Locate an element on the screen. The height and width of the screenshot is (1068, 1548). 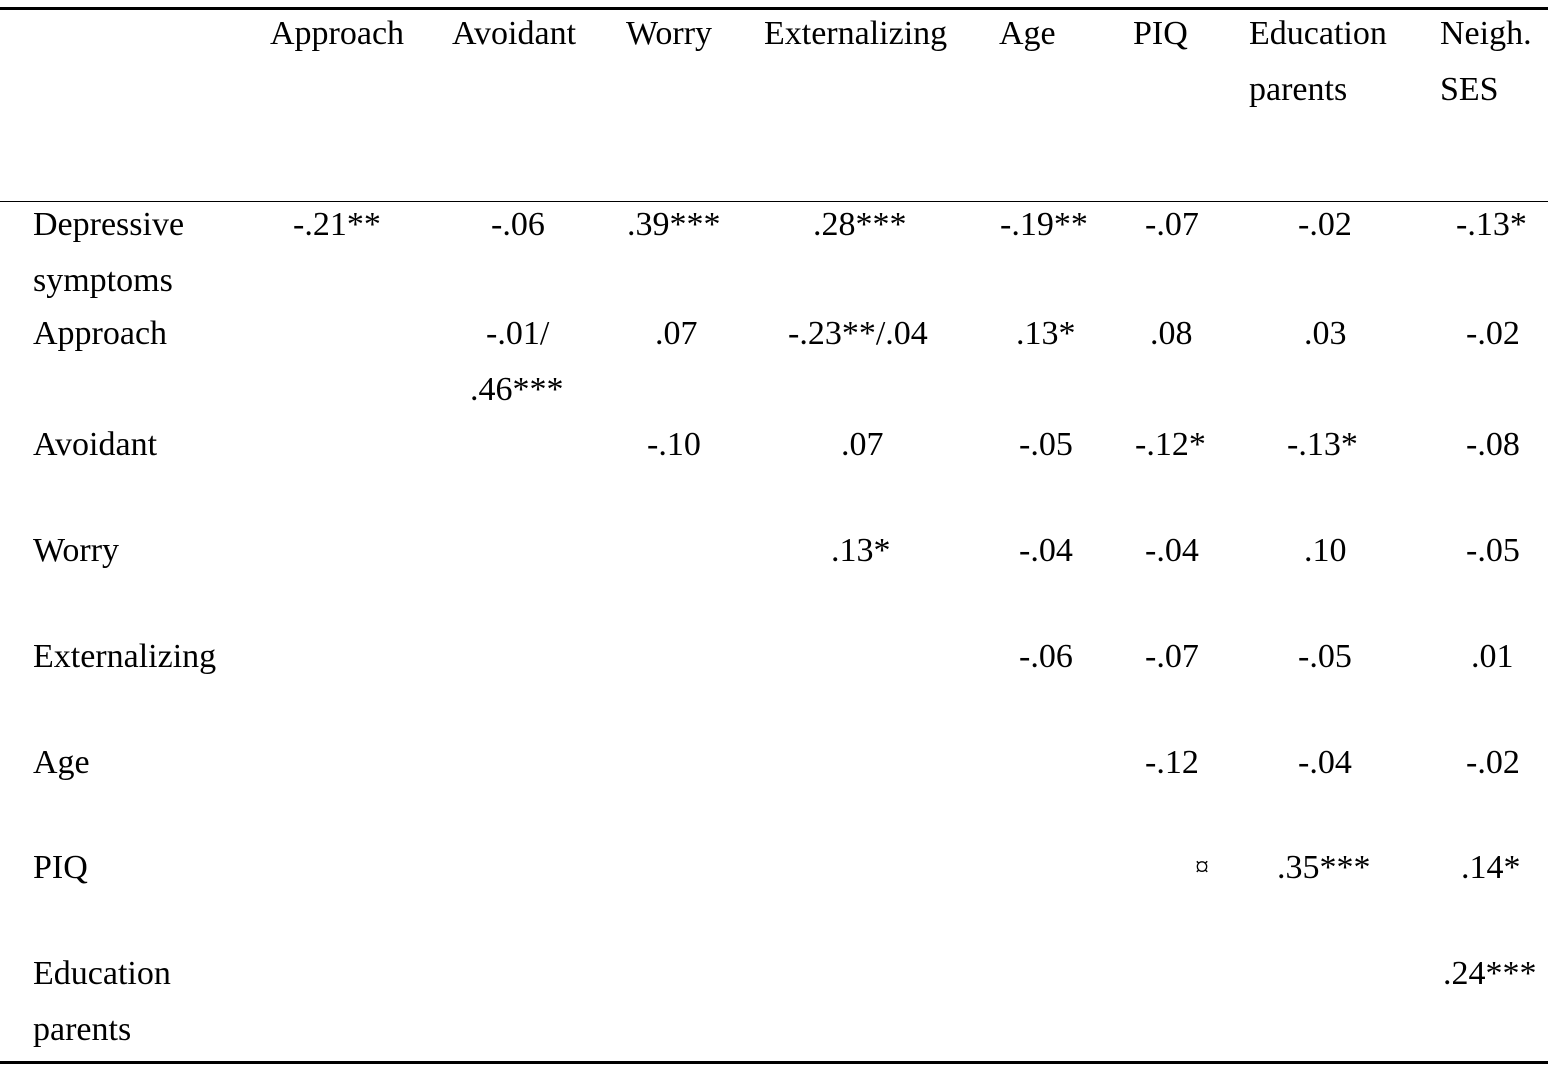
cell-avoidant-neigh: -.08 is located at coordinates (1493, 444).